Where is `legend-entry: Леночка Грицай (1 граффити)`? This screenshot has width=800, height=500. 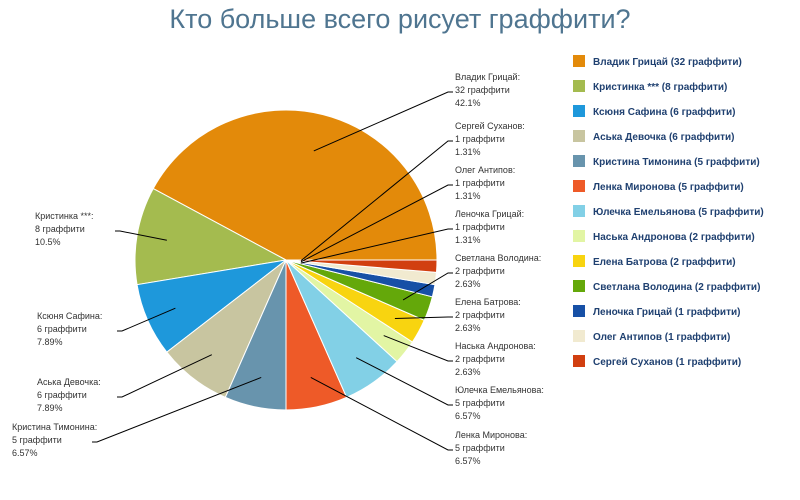
legend-entry: Леночка Грицай (1 граффити) is located at coordinates (666, 312).